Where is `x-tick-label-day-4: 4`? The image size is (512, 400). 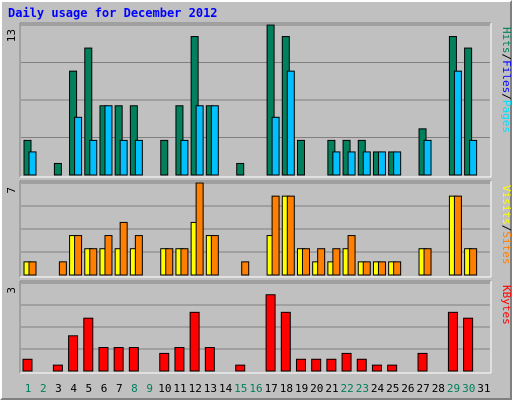 x-tick-label-day-4: 4 is located at coordinates (73, 388).